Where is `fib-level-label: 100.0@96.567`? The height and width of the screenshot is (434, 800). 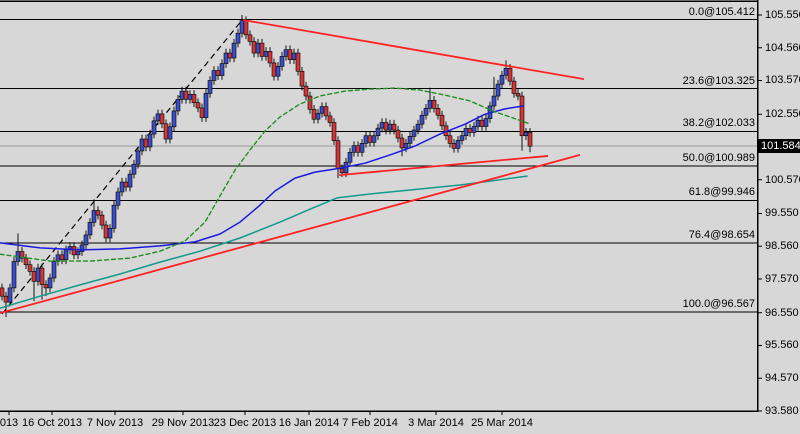
fib-level-label: 100.0@96.567 is located at coordinates (718, 304).